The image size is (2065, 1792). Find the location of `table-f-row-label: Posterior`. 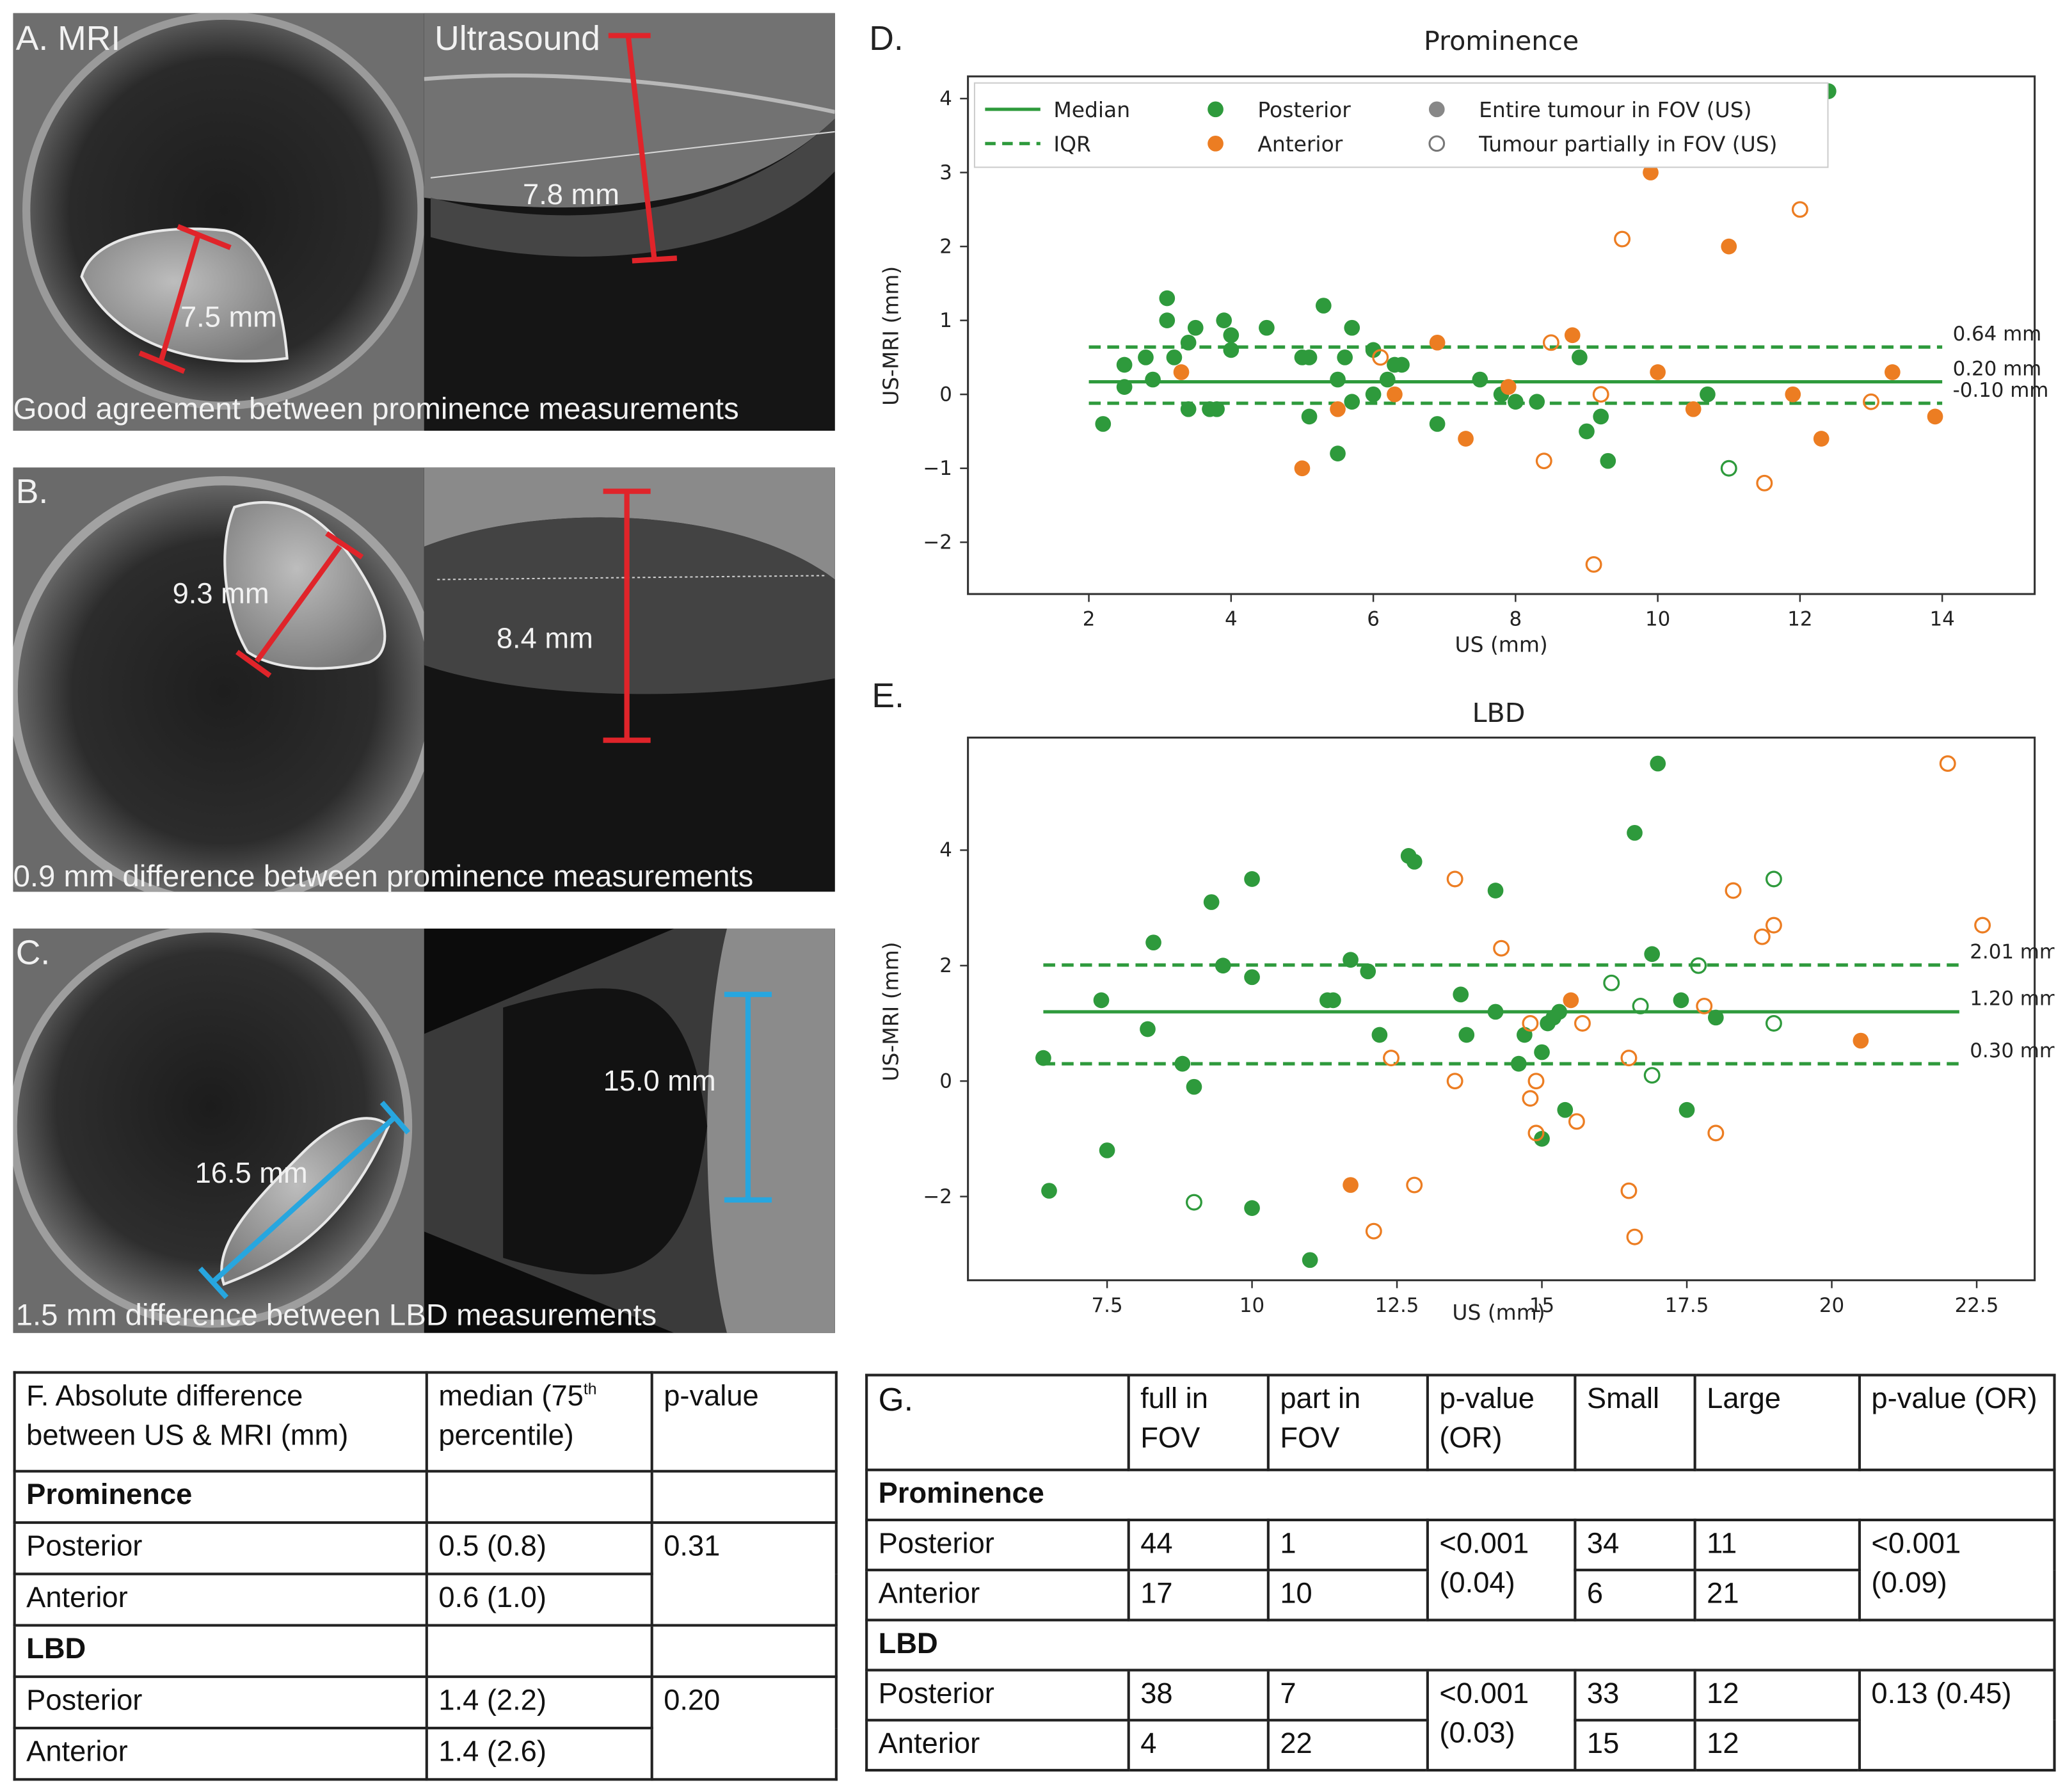

table-f-row-label: Posterior is located at coordinates (220, 1548).